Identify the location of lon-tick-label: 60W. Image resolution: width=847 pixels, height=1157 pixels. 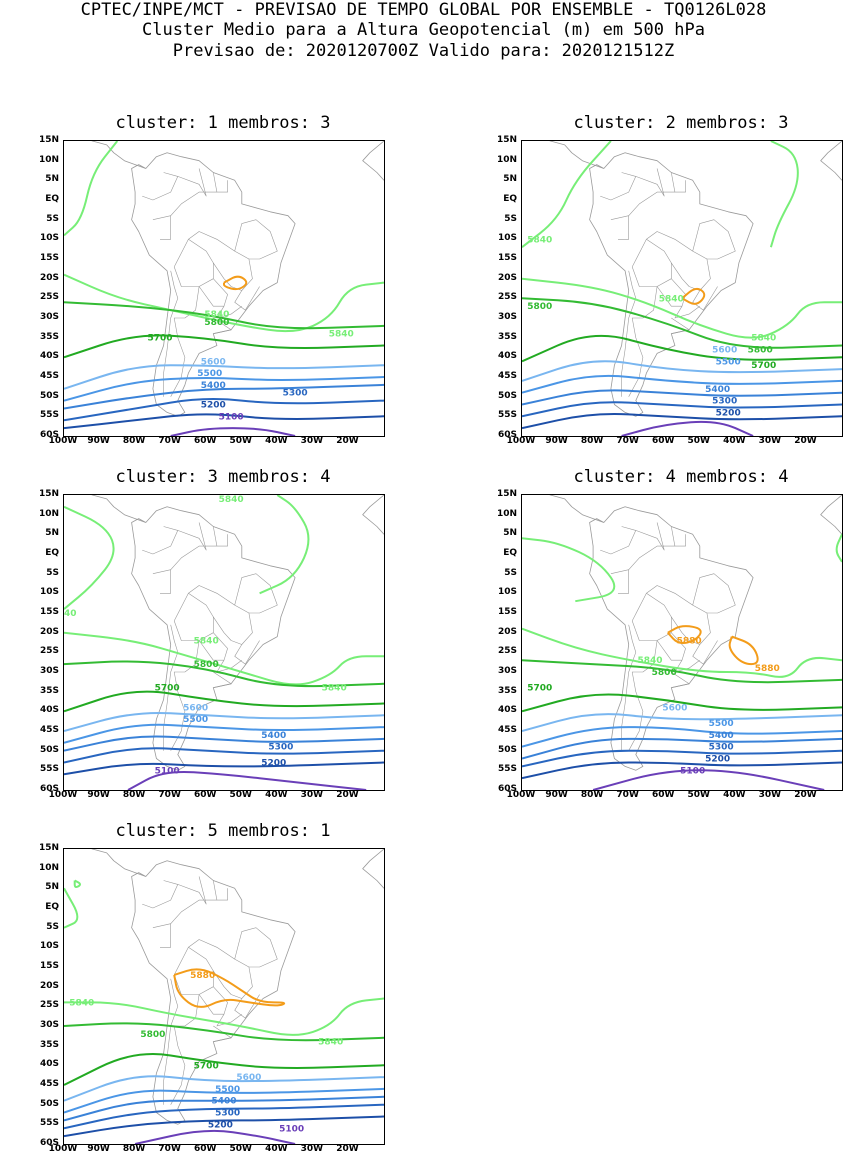
(663, 441).